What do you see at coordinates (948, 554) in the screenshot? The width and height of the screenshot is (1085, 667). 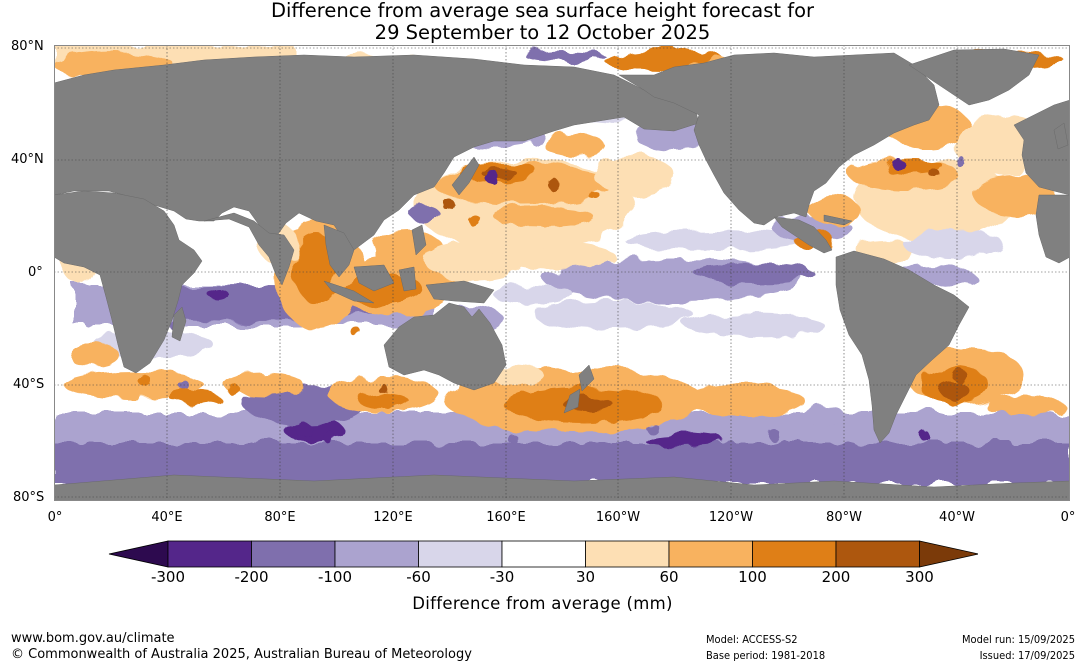 I see `colorbar-arrow-high` at bounding box center [948, 554].